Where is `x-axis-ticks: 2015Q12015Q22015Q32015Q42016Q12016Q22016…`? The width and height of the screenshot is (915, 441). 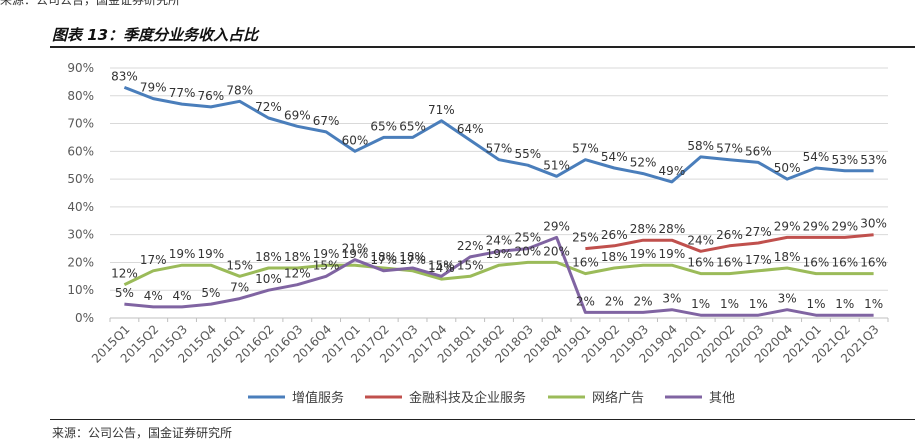
x-axis-ticks: 2015Q12015Q22015Q32015Q42016Q12016Q22016… is located at coordinates (489, 342).